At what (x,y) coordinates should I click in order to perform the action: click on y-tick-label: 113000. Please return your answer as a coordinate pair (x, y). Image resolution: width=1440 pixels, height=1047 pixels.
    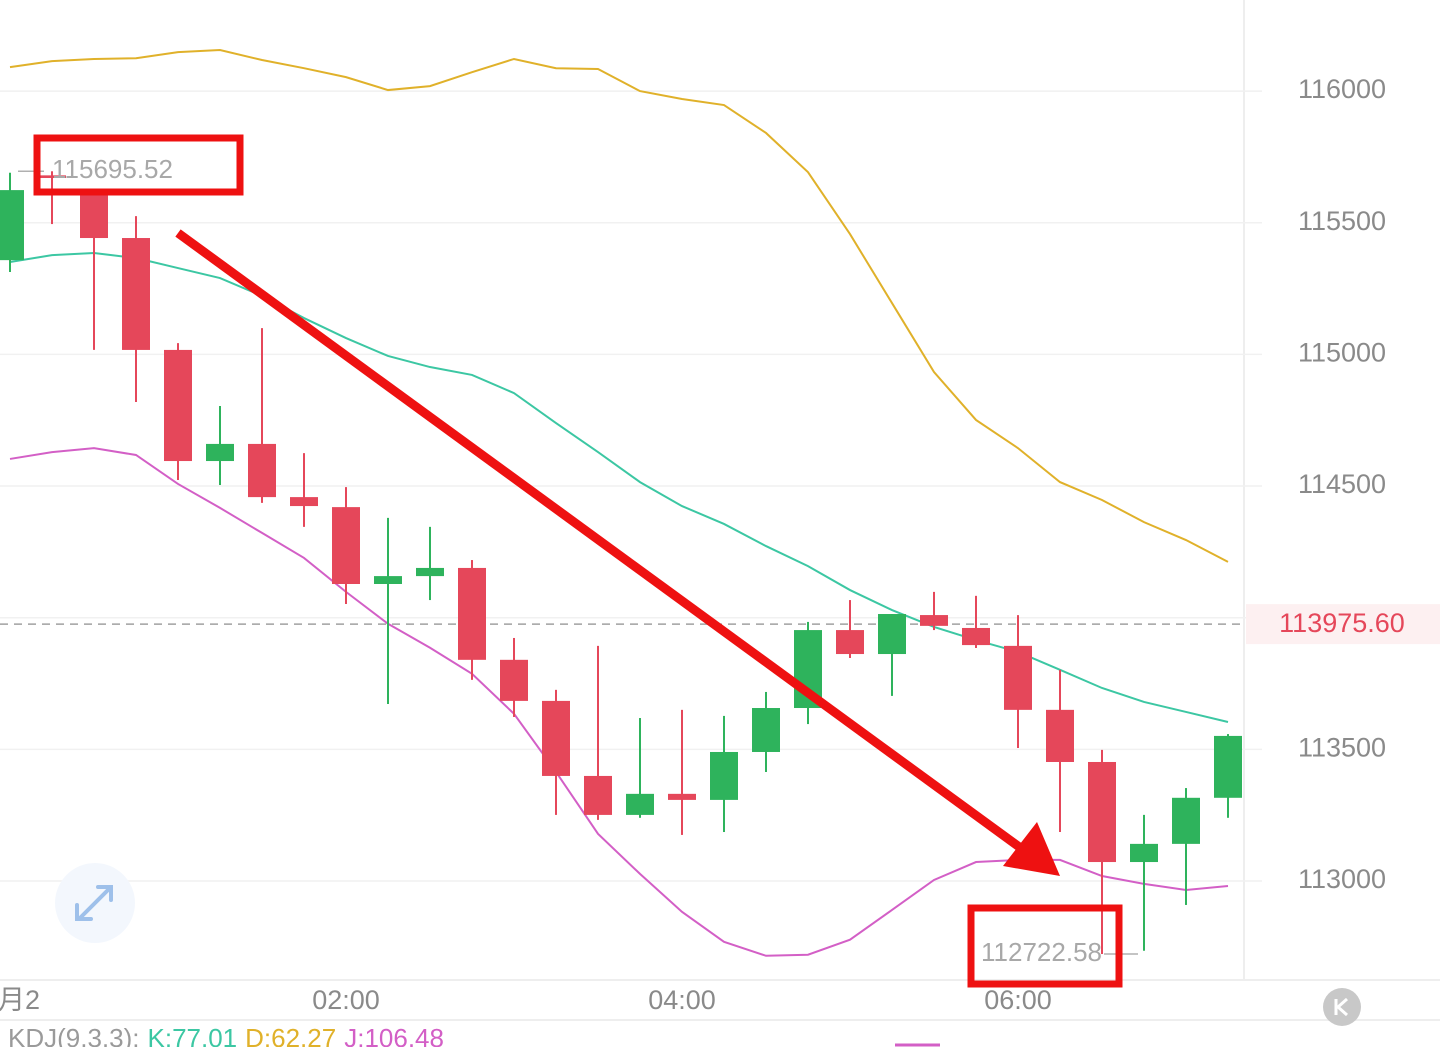
    Looking at the image, I should click on (1342, 879).